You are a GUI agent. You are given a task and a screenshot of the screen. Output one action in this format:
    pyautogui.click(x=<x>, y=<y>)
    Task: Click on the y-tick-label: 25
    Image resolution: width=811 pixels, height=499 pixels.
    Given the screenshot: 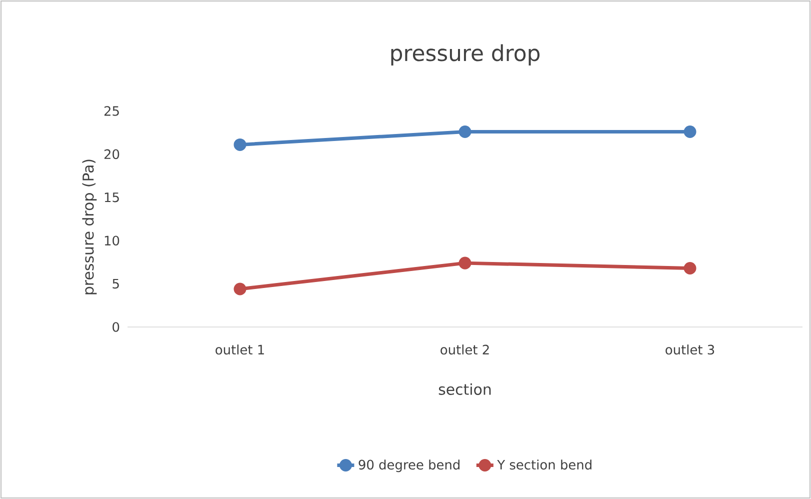 What is the action you would take?
    pyautogui.click(x=111, y=111)
    